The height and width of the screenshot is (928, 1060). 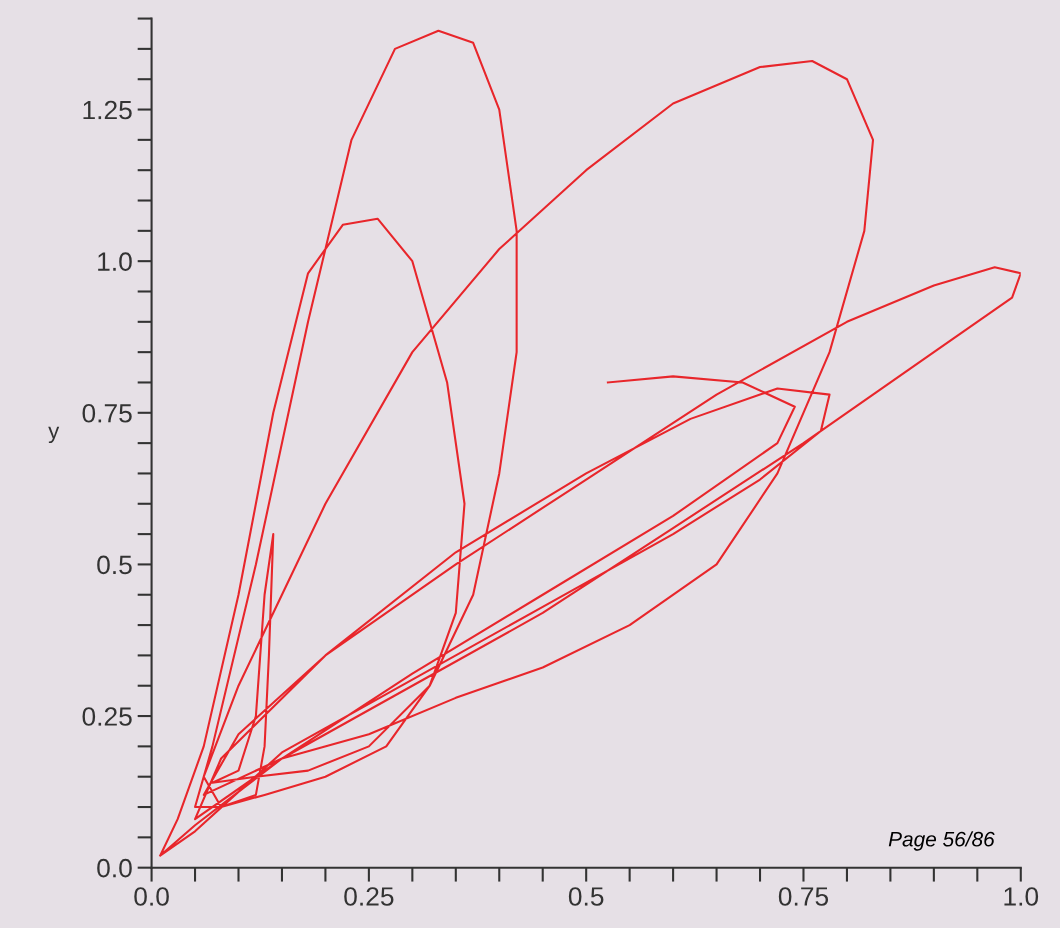 I want to click on x-tick-label: 0.5, so click(x=586, y=896).